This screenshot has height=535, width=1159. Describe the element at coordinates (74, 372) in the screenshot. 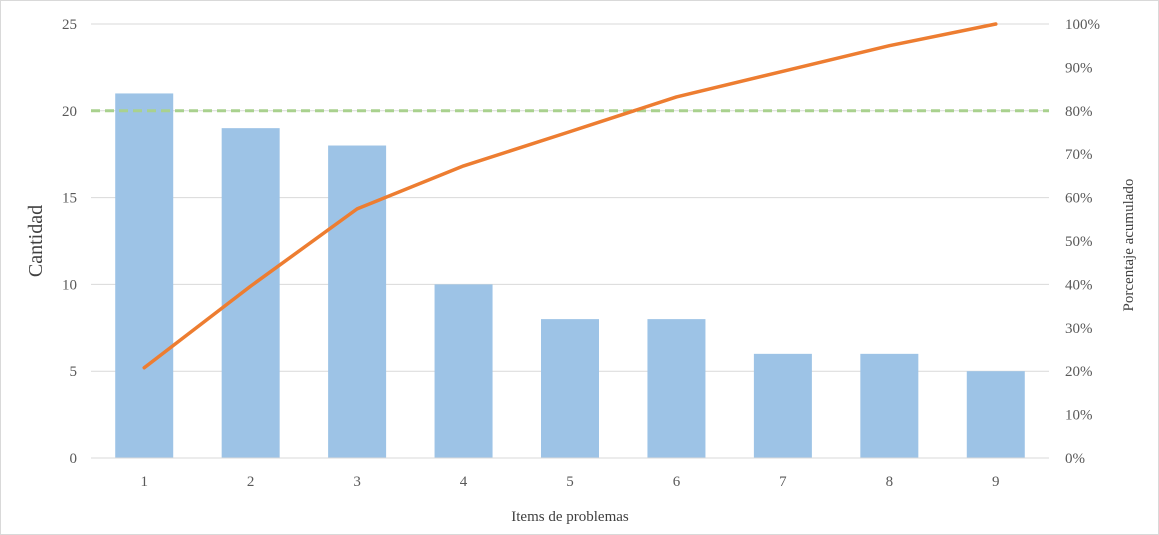

I see `y-tick-label: 5` at that location.